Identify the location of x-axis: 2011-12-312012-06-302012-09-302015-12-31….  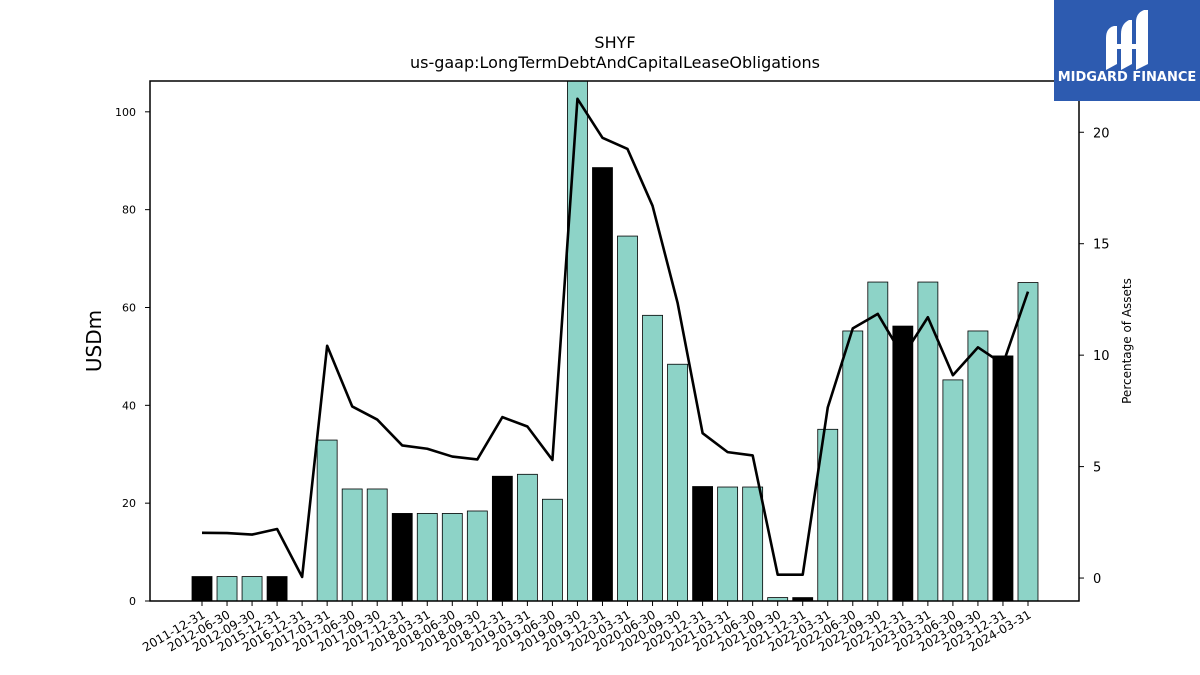
(586, 627).